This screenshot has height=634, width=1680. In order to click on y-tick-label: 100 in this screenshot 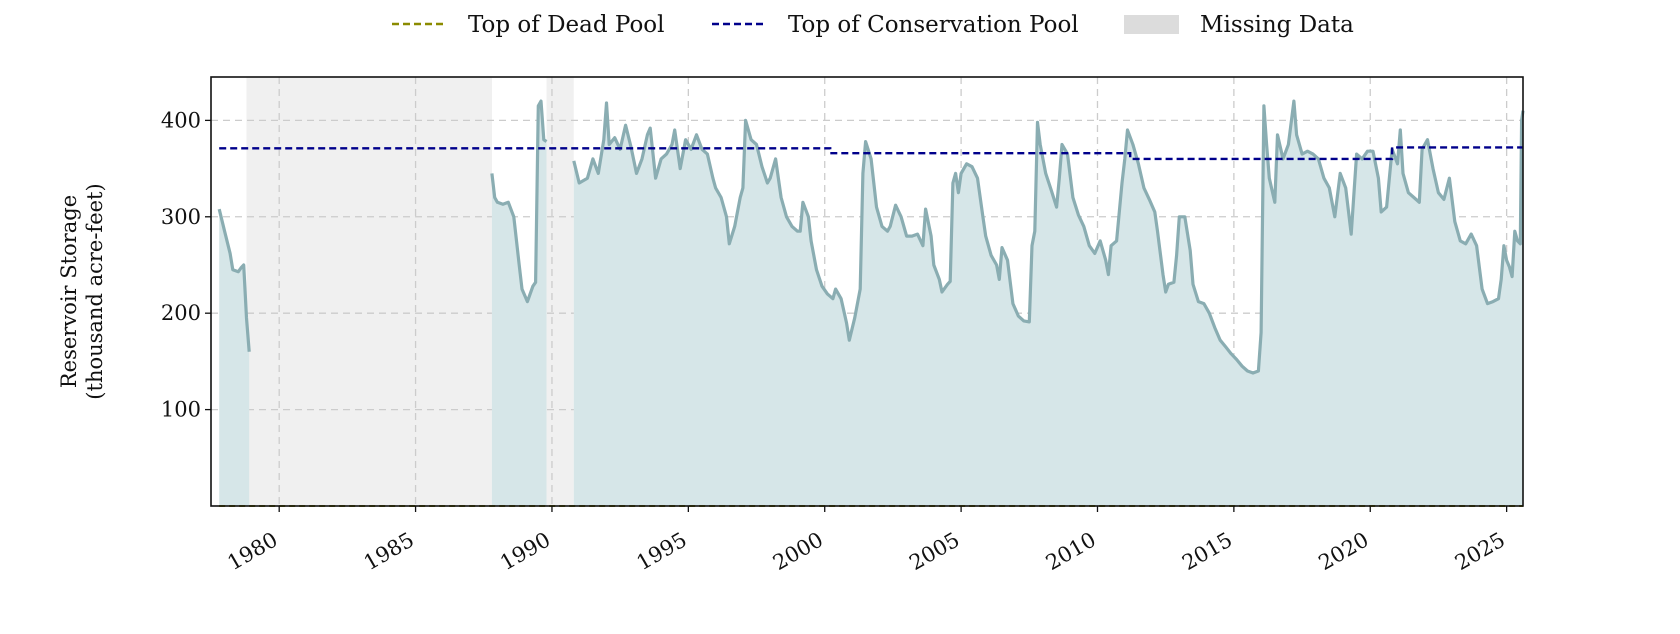, I will do `click(181, 410)`.